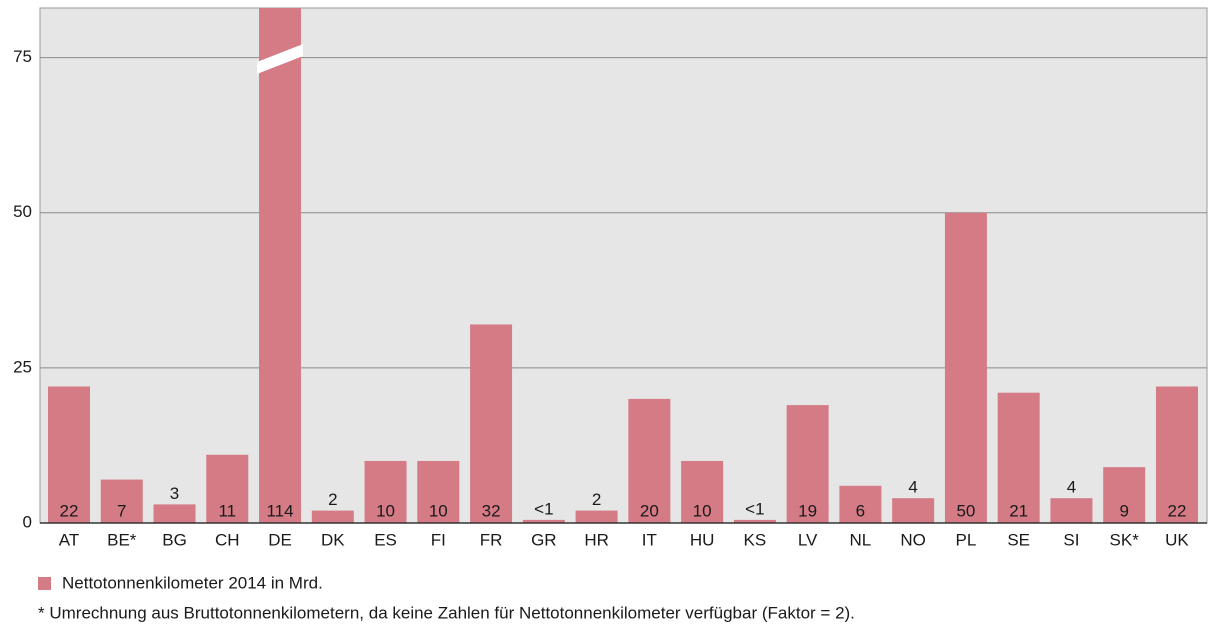 Image resolution: width=1208 pixels, height=626 pixels. I want to click on value-label: 50, so click(965, 510).